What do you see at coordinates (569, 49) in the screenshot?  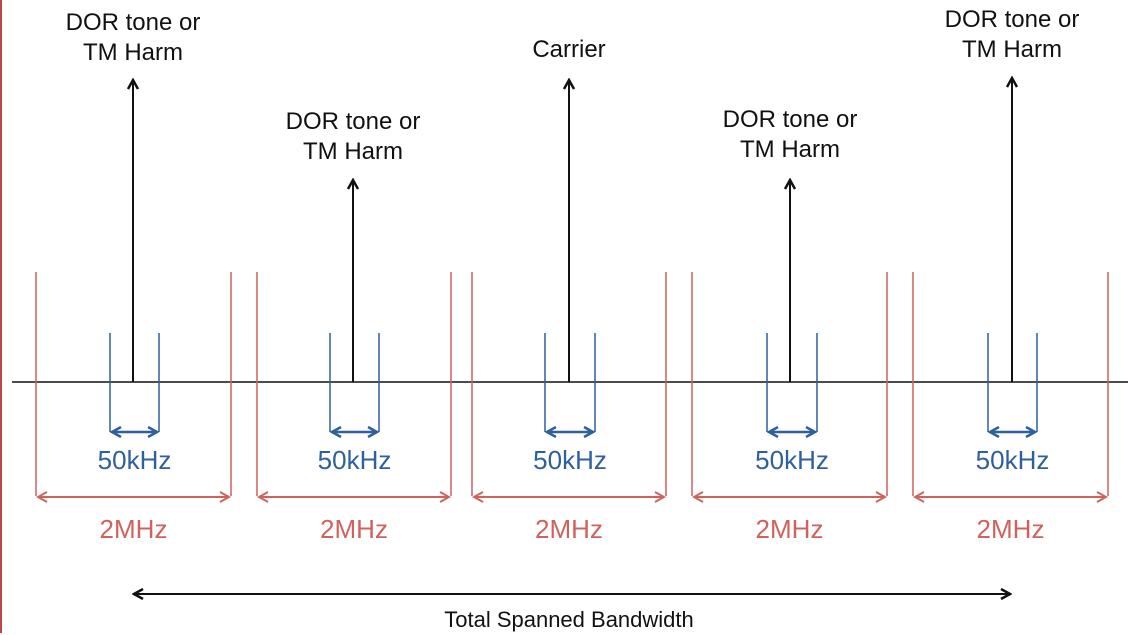 I see `carrier-label: Carrier` at bounding box center [569, 49].